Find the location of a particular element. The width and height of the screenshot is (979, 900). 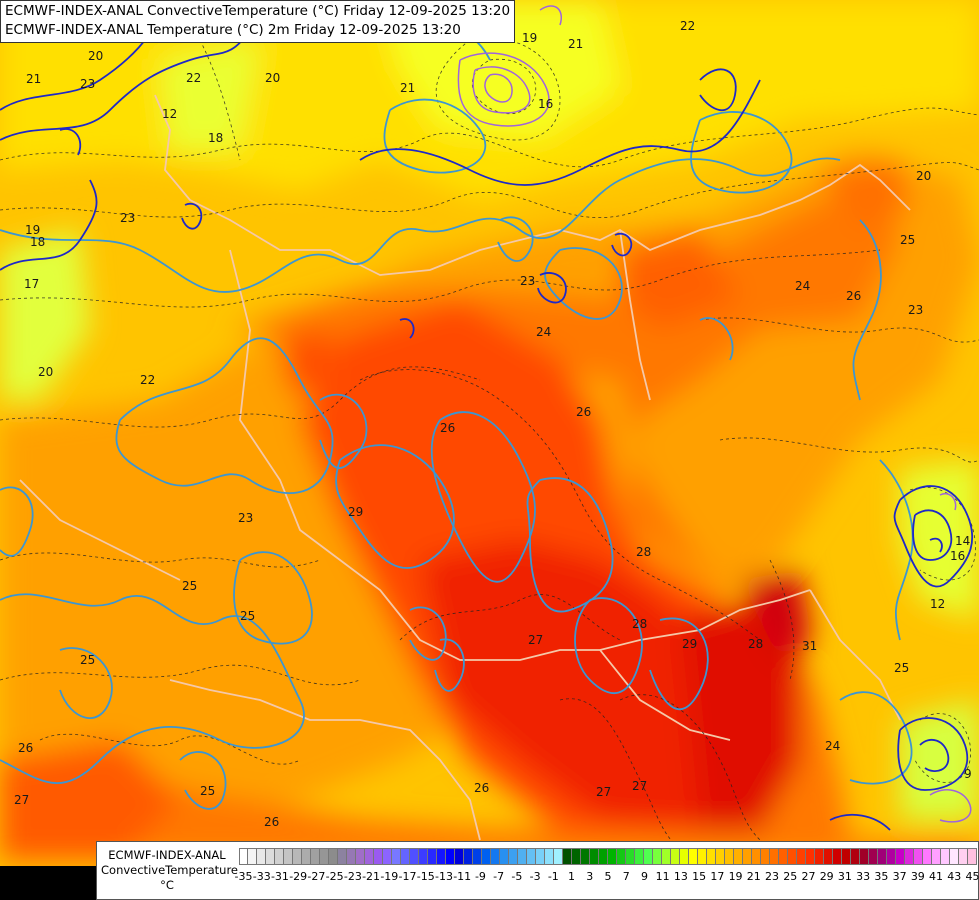

legend-tick-label: 37 is located at coordinates (899, 876).